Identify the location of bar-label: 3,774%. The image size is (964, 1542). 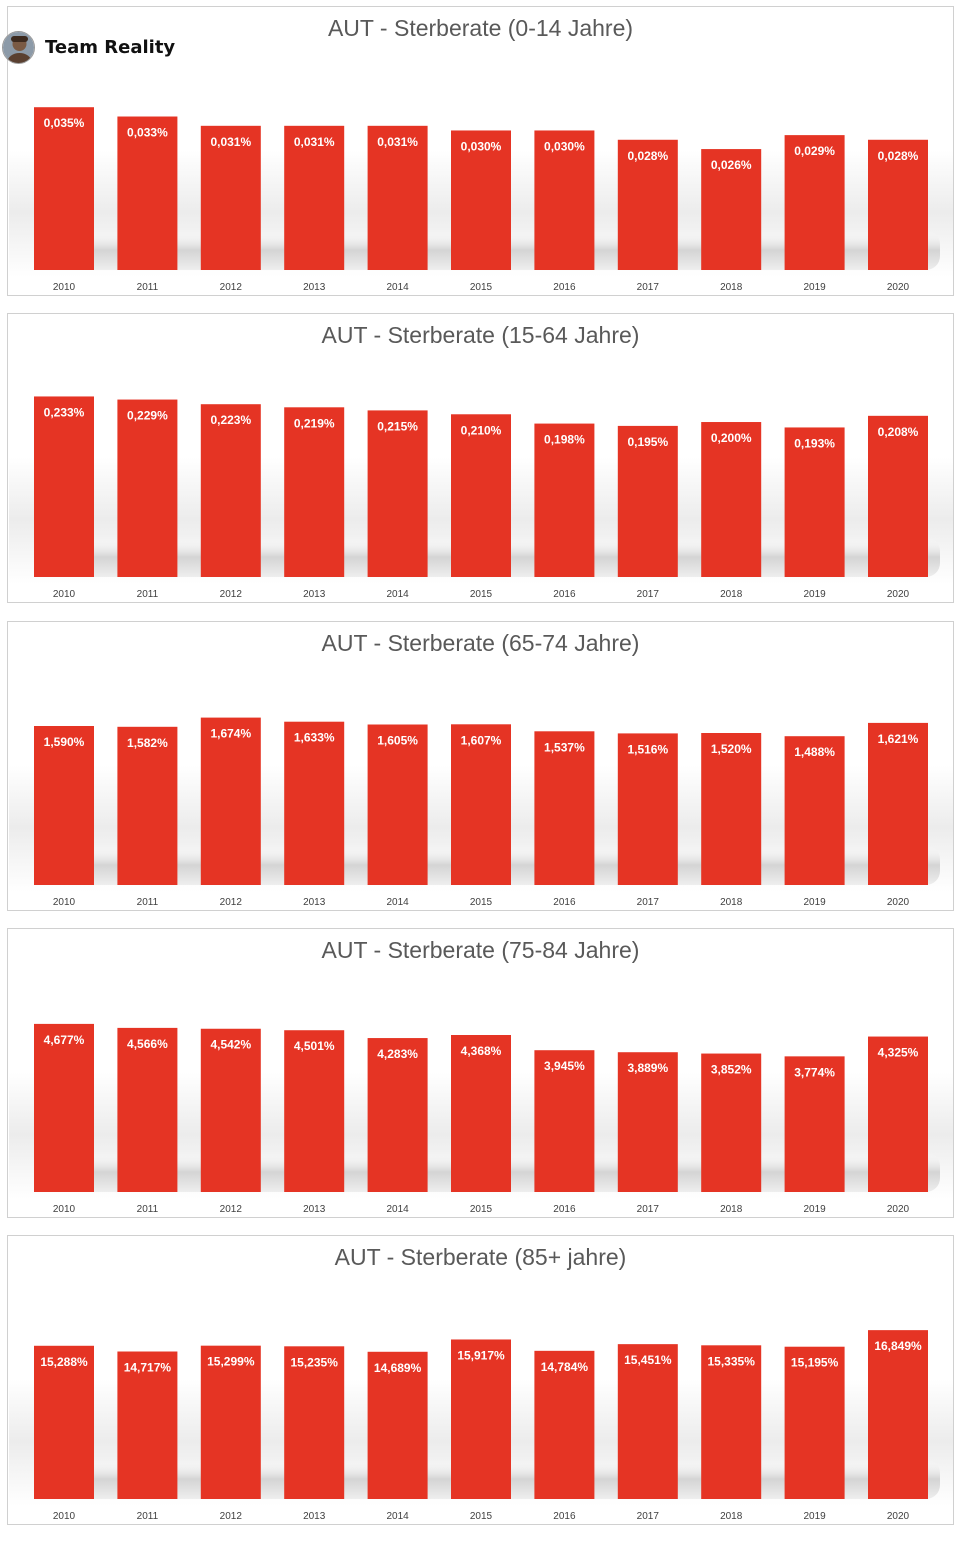
(814, 1072).